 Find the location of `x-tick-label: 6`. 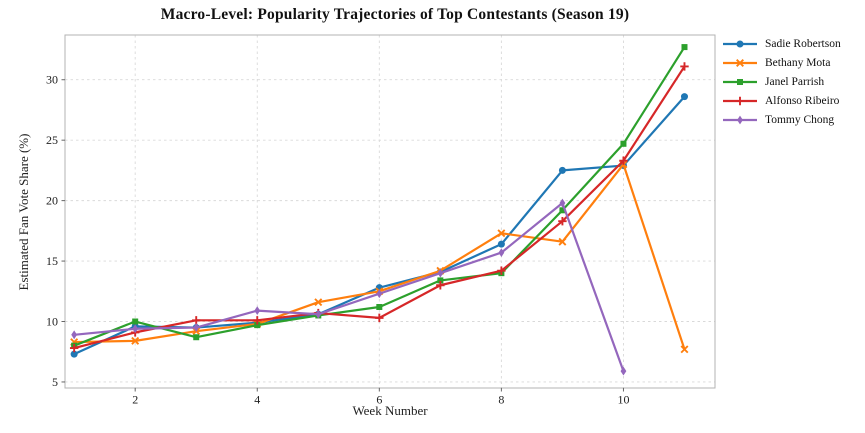

x-tick-label: 6 is located at coordinates (379, 400).